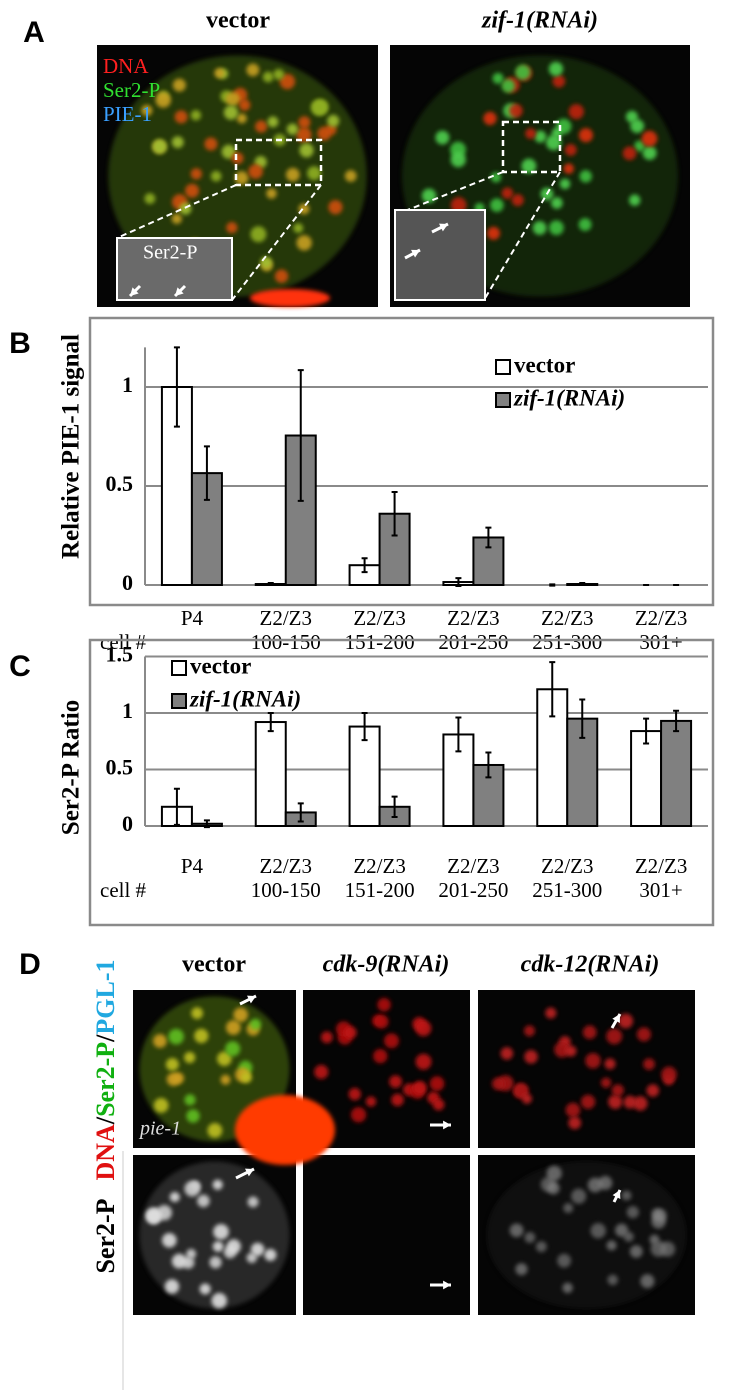 The width and height of the screenshot is (746, 1395). What do you see at coordinates (386, 1235) in the screenshot?
I see `micrograph` at bounding box center [386, 1235].